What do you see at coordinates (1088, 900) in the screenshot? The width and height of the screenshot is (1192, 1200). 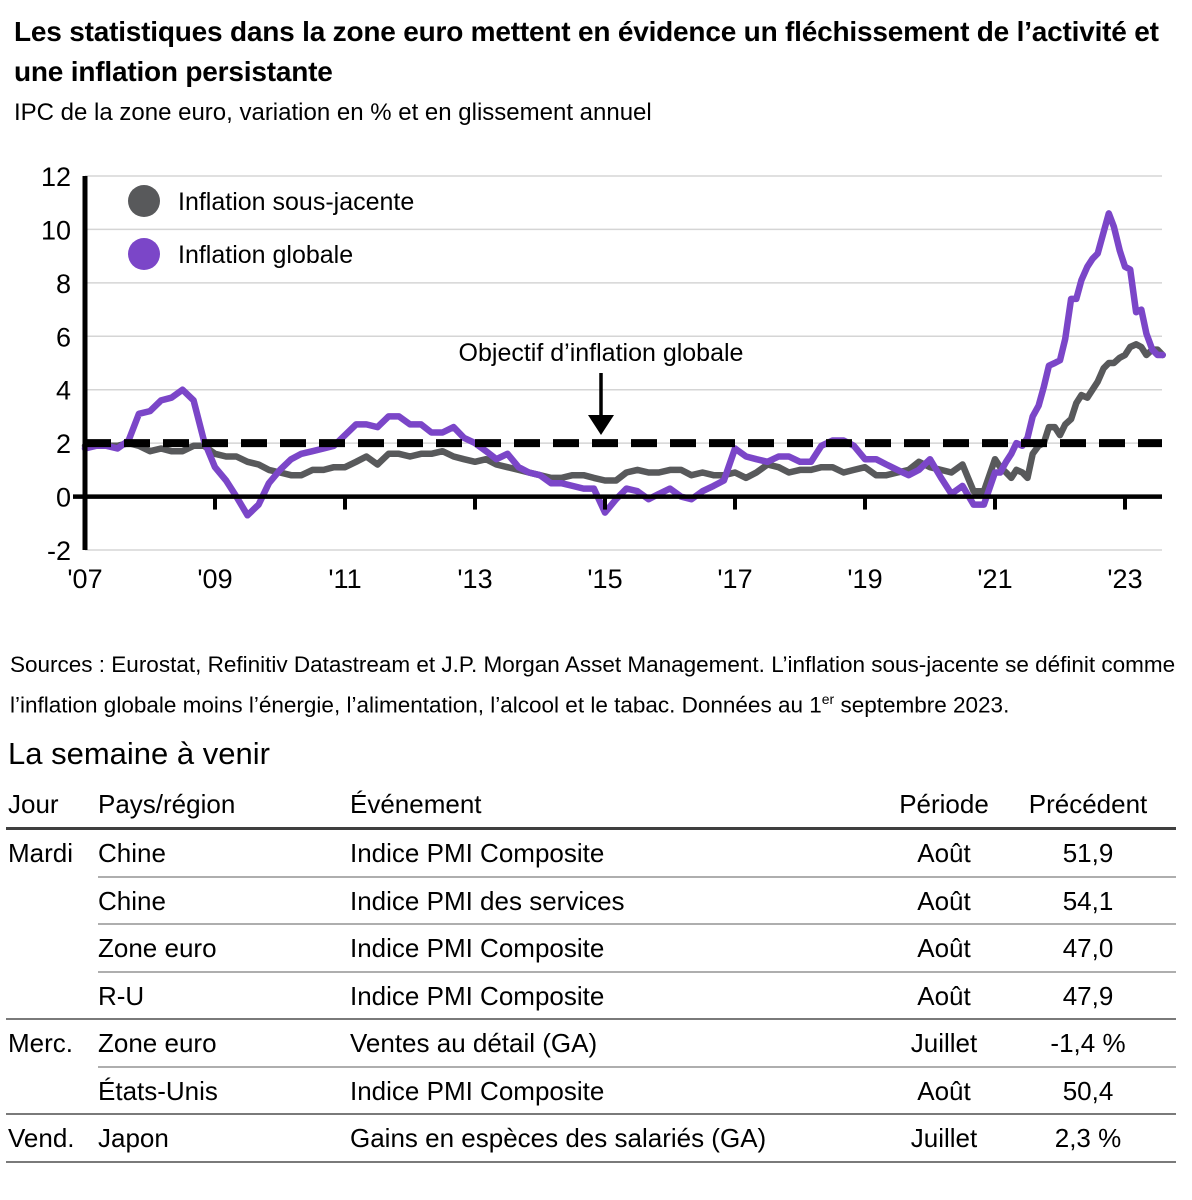 I see `cell-prev: 54,1` at bounding box center [1088, 900].